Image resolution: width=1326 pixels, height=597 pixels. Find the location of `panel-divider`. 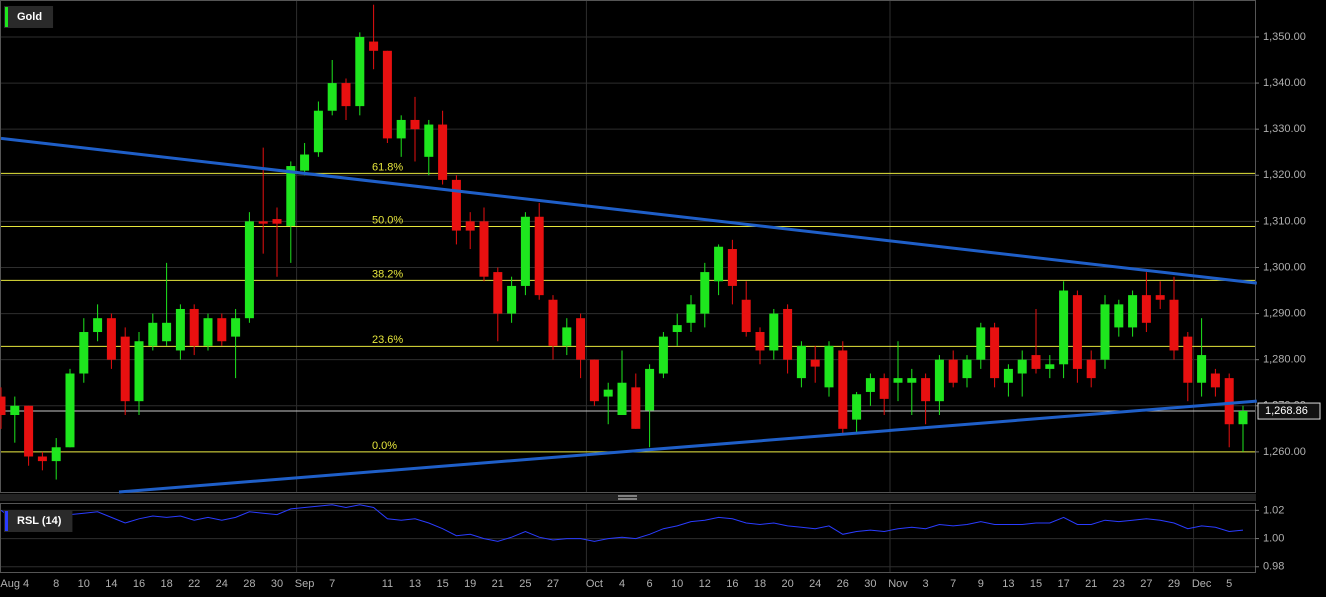

panel-divider is located at coordinates (628, 497).